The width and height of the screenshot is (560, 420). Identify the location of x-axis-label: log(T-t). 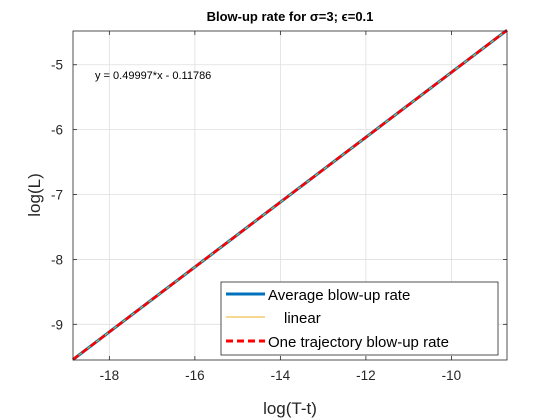
(290, 408).